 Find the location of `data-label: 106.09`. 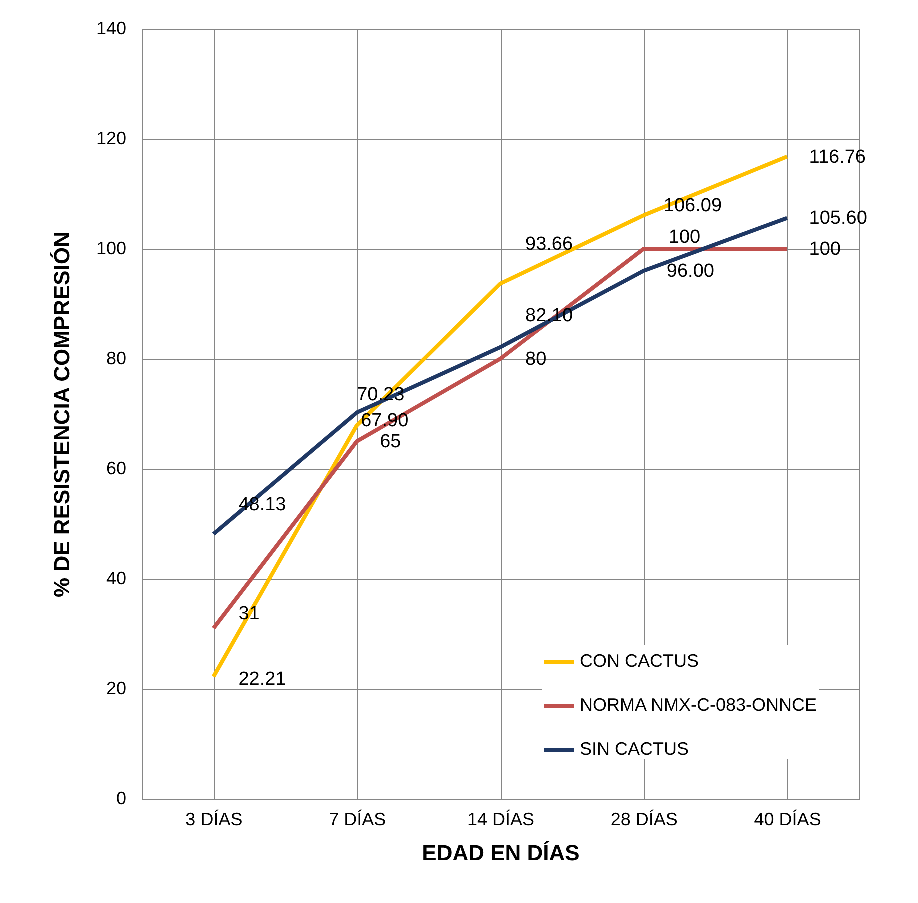

data-label: 106.09 is located at coordinates (693, 206).